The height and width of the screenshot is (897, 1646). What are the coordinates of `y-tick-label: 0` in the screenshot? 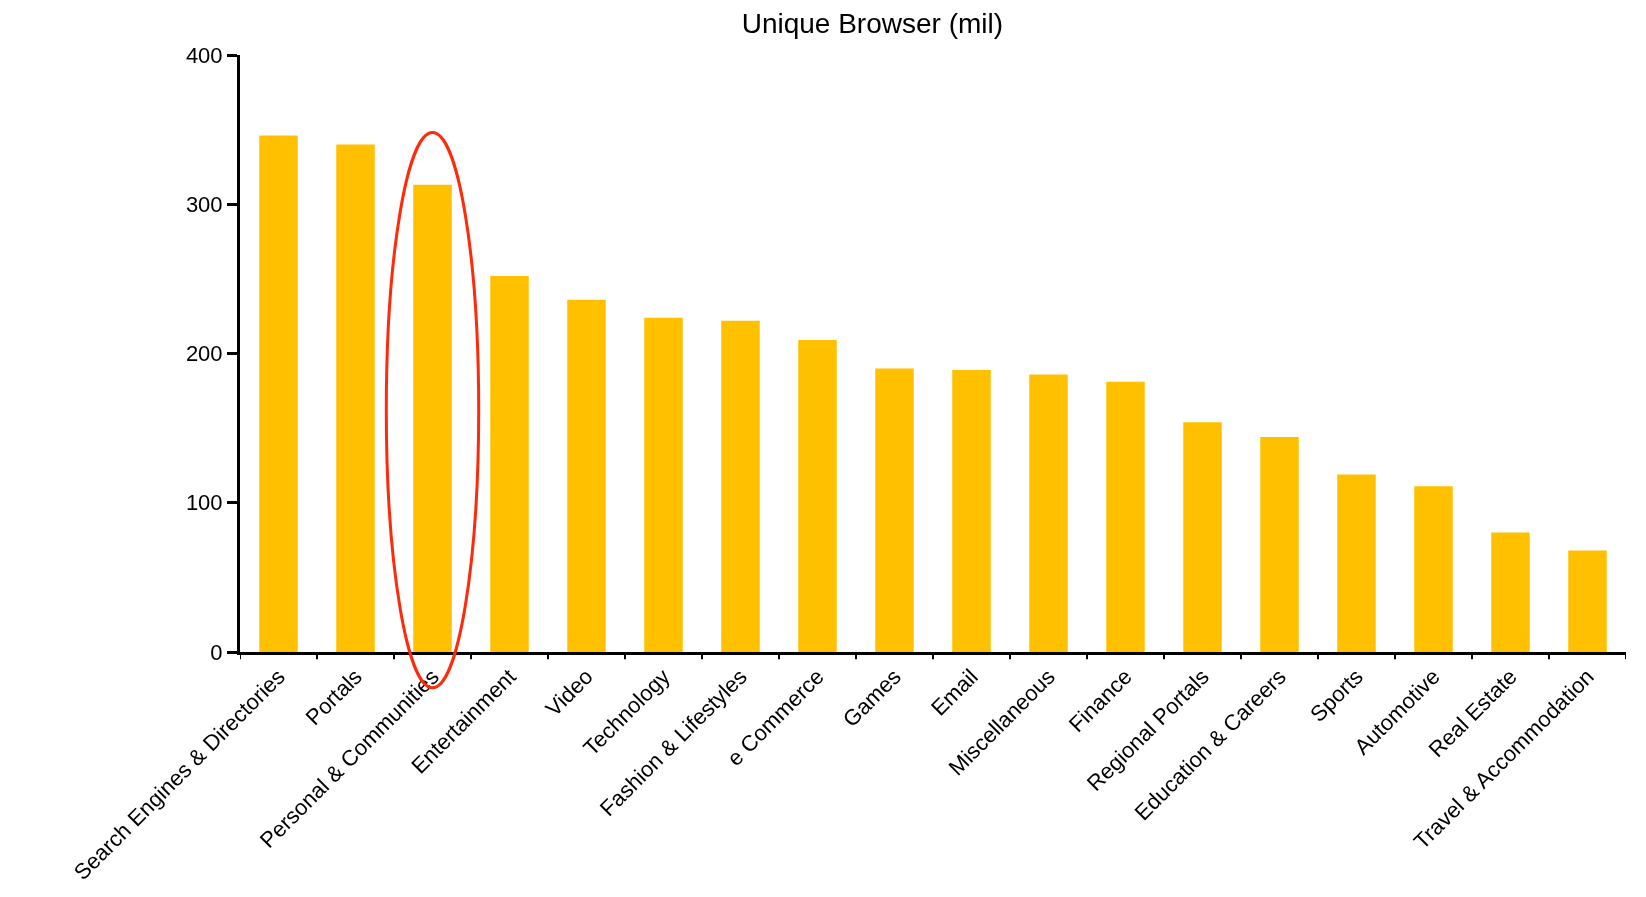 It's located at (216, 652).